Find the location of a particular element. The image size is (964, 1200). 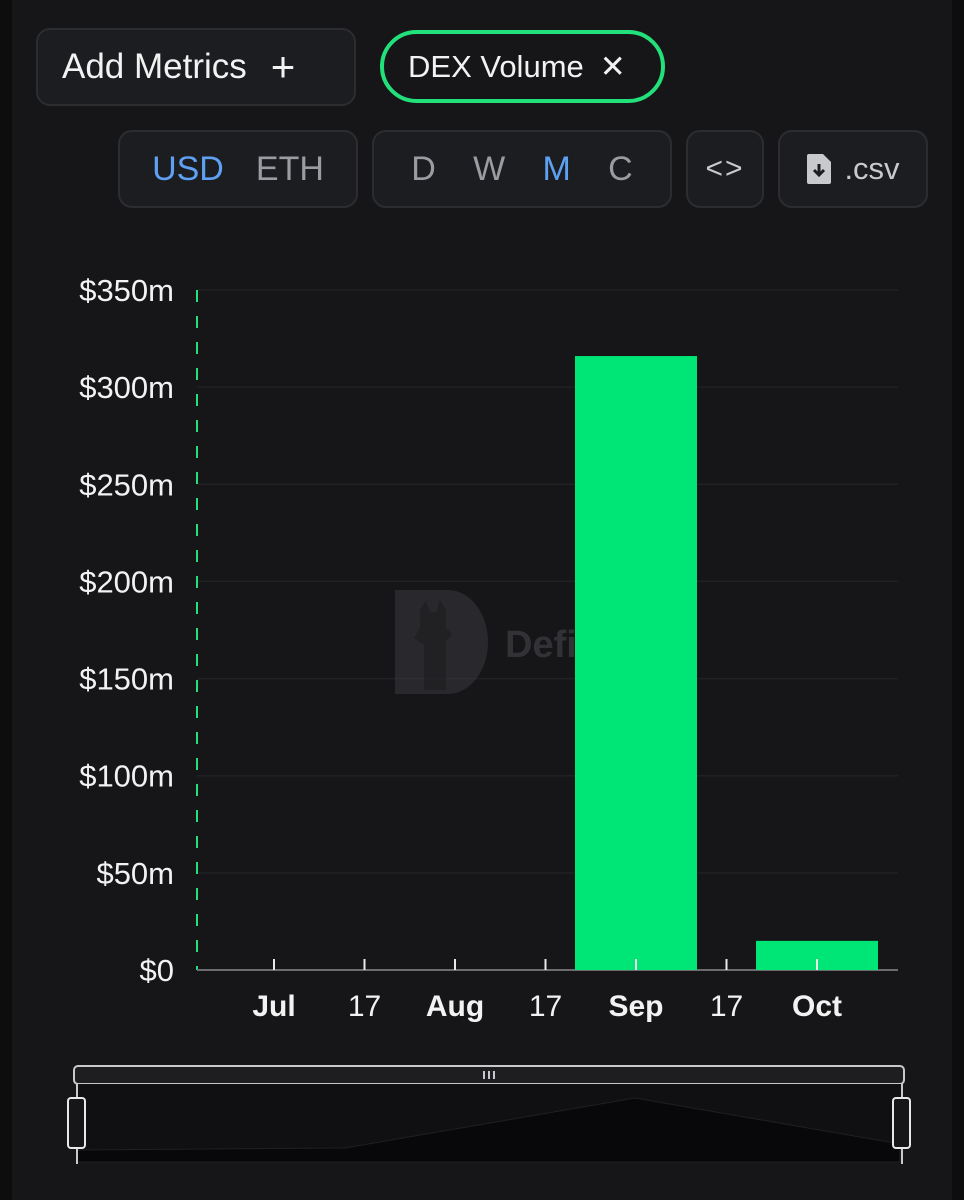

x-tick-label: Sep is located at coordinates (635, 1006).